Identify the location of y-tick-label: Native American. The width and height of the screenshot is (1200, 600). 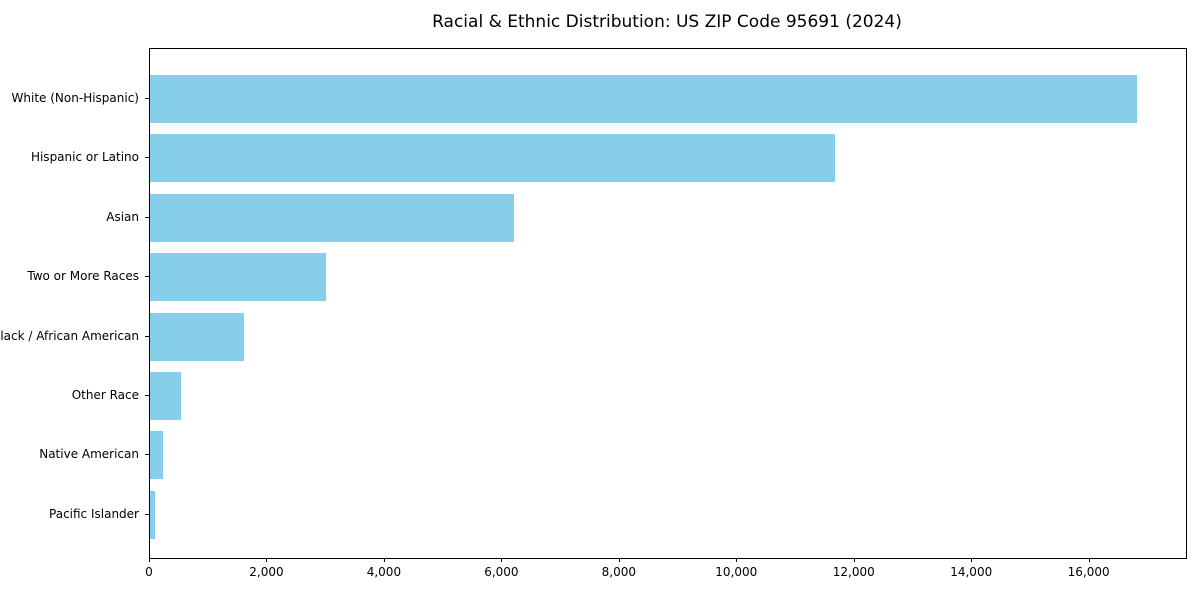
(89, 454).